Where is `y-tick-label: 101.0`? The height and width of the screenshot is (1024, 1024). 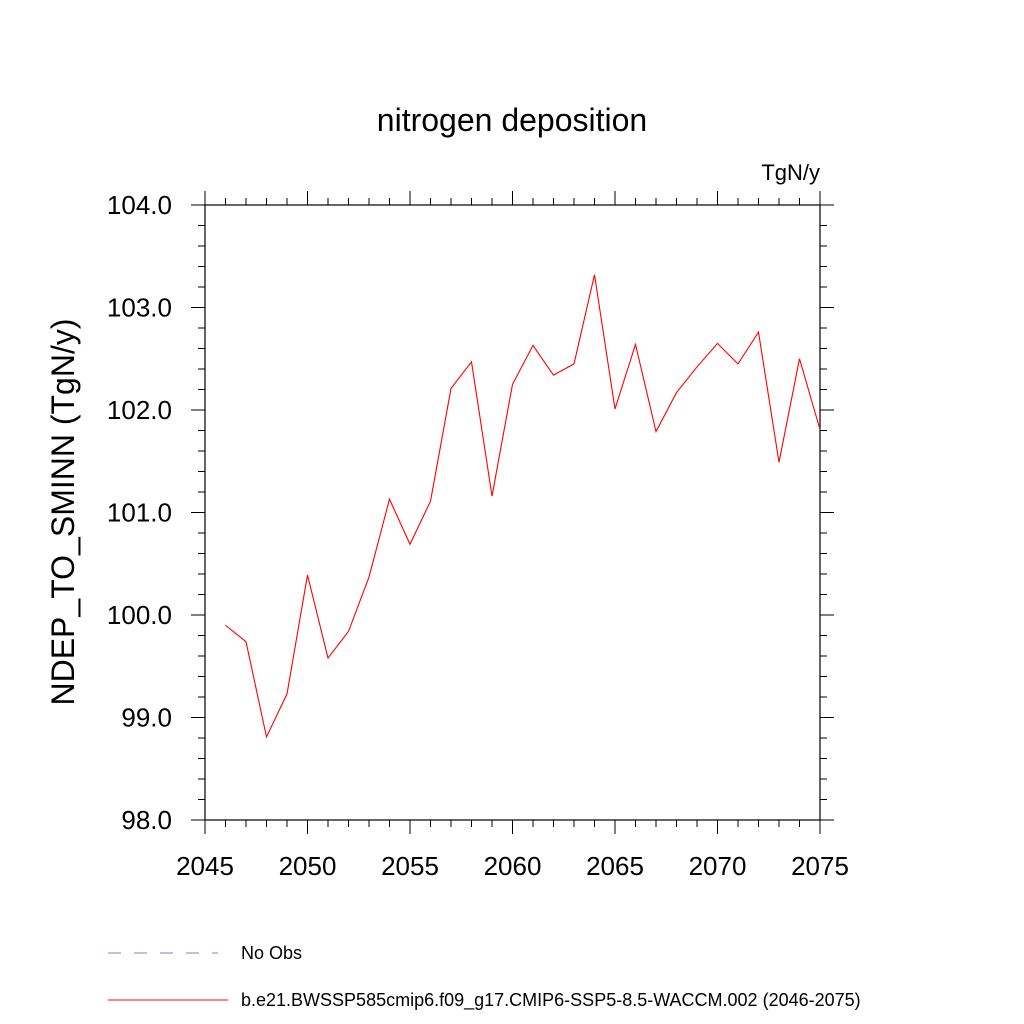 y-tick-label: 101.0 is located at coordinates (139, 513).